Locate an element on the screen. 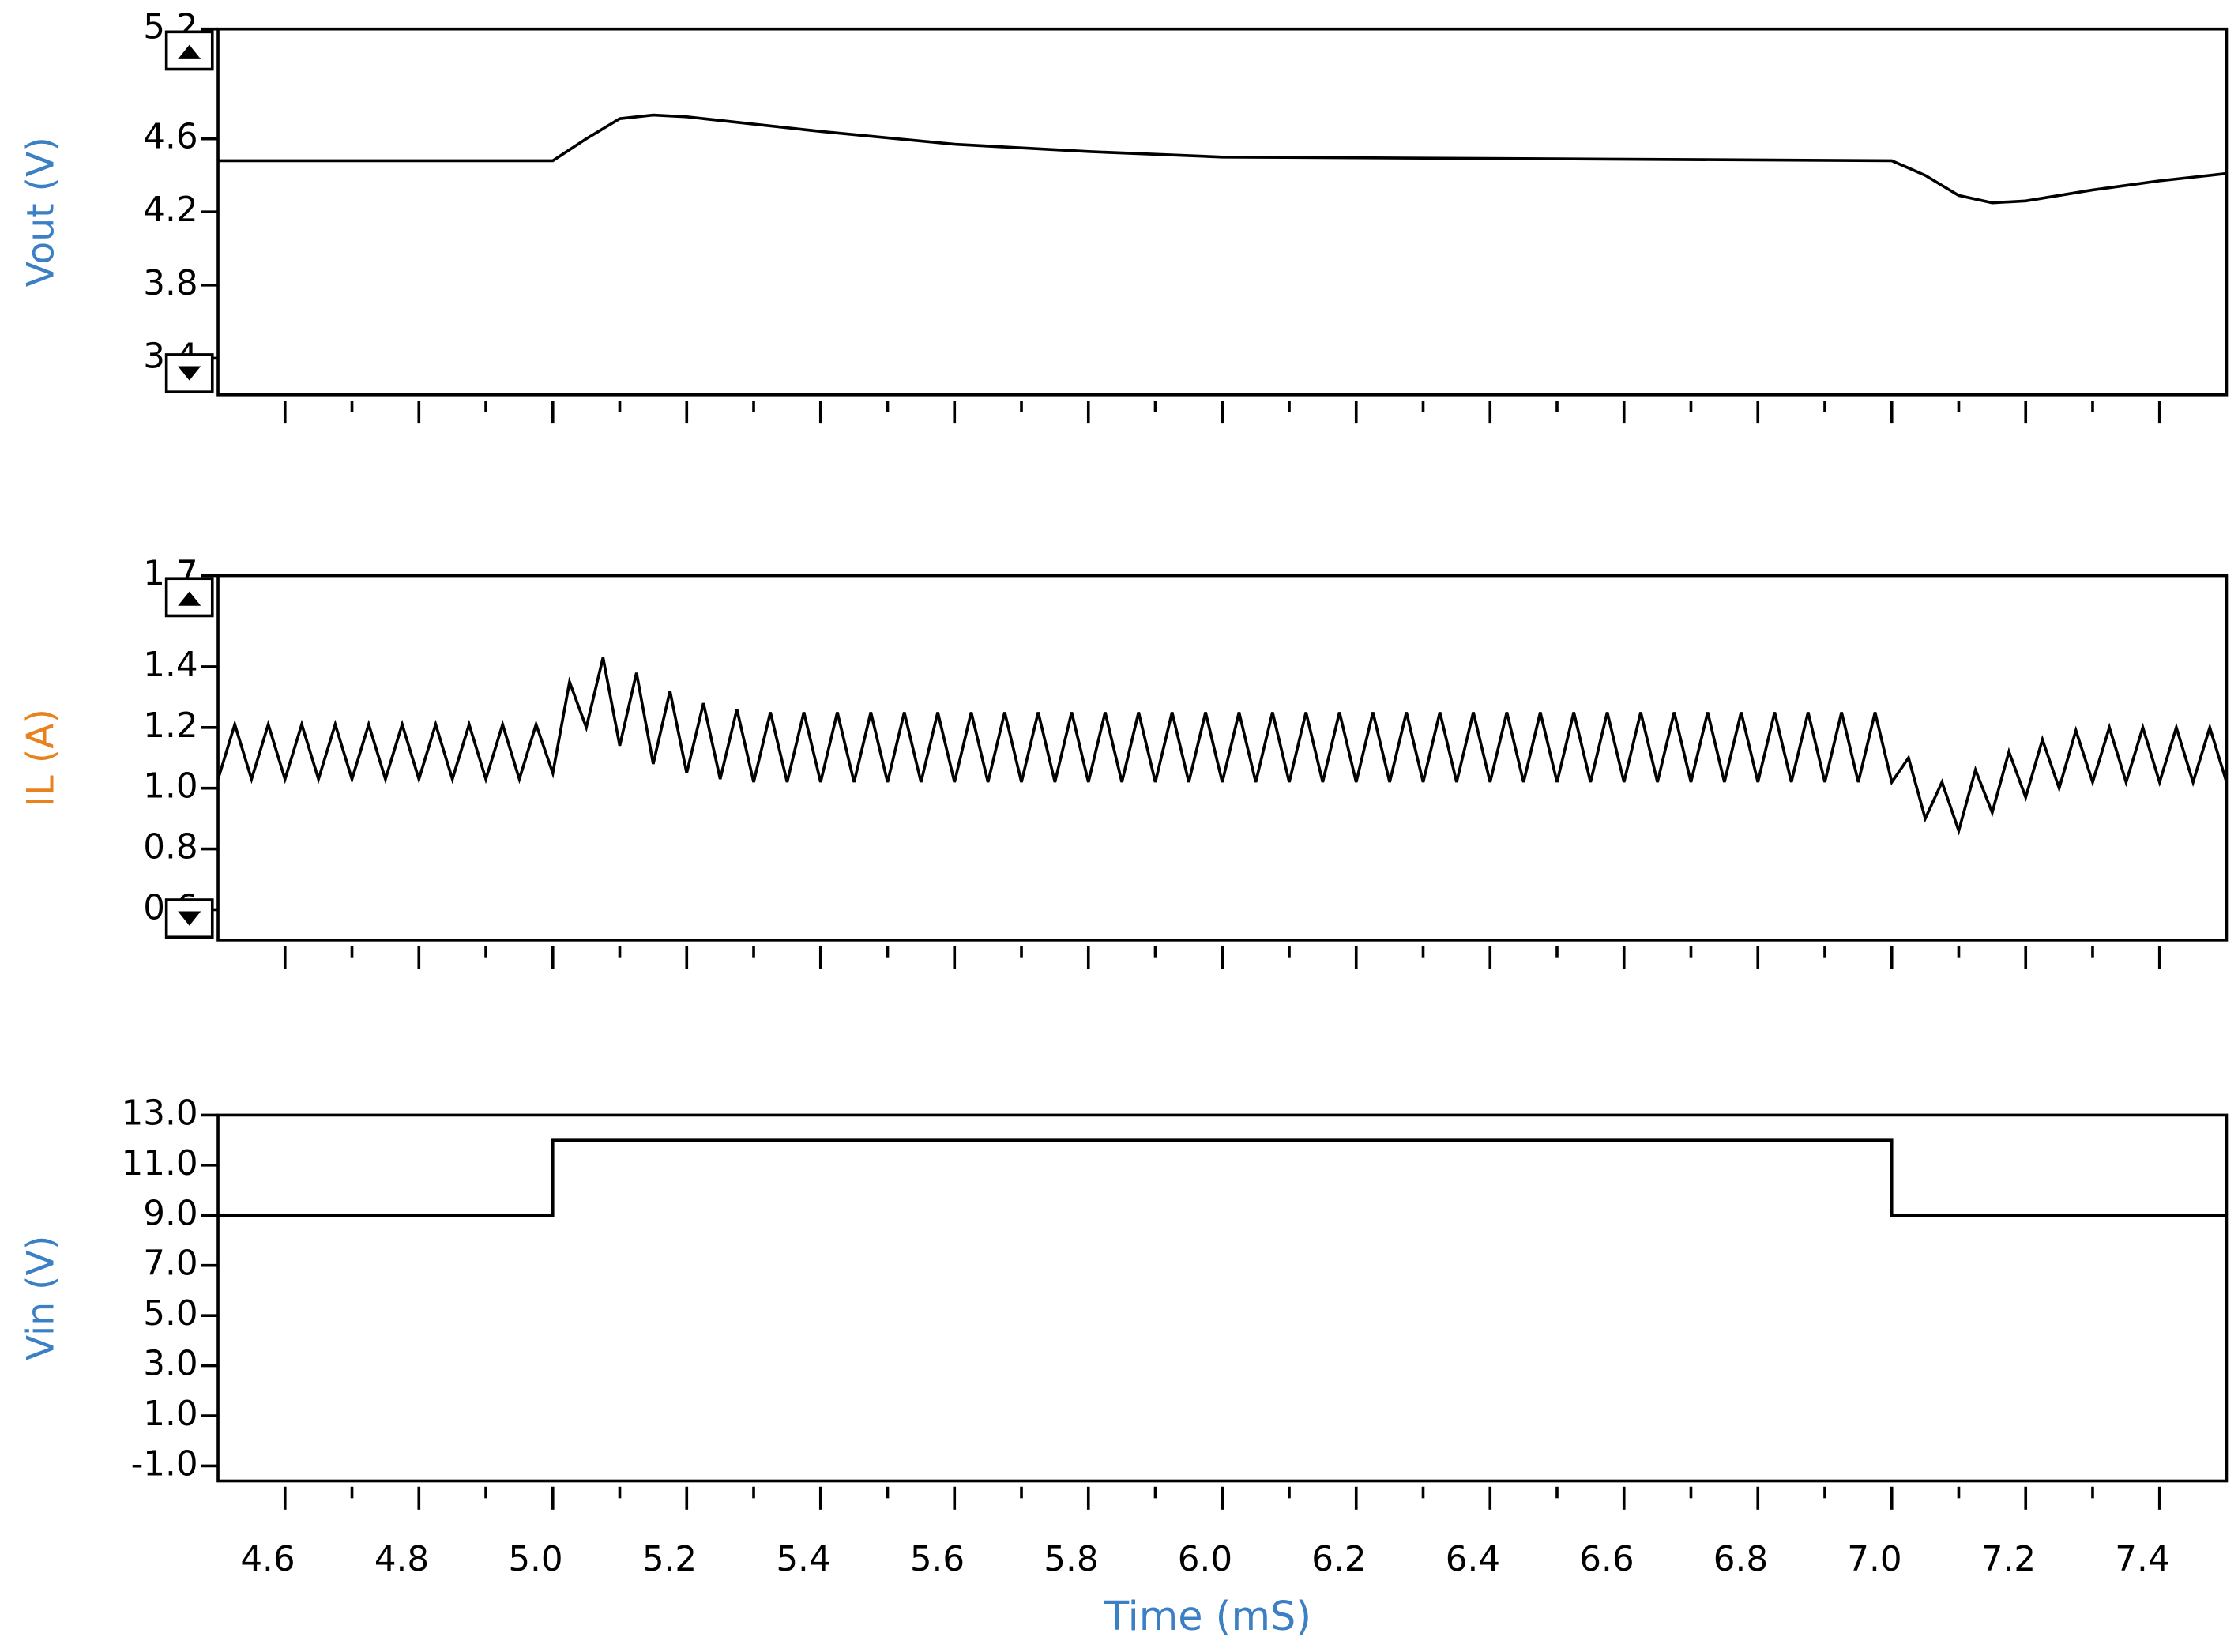 The width and height of the screenshot is (2238, 1652). y-tick-label: 0.8 is located at coordinates (170, 847).